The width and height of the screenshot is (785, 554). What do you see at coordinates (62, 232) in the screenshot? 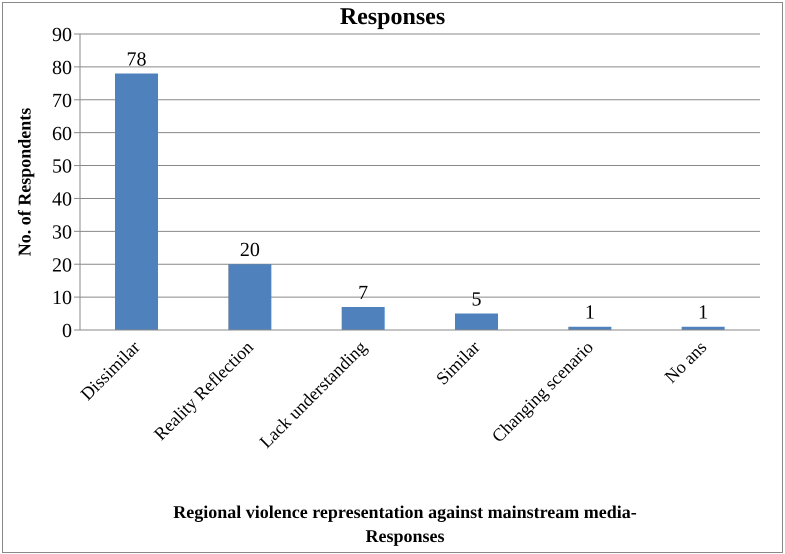
I see `y-tick-label: 30` at bounding box center [62, 232].